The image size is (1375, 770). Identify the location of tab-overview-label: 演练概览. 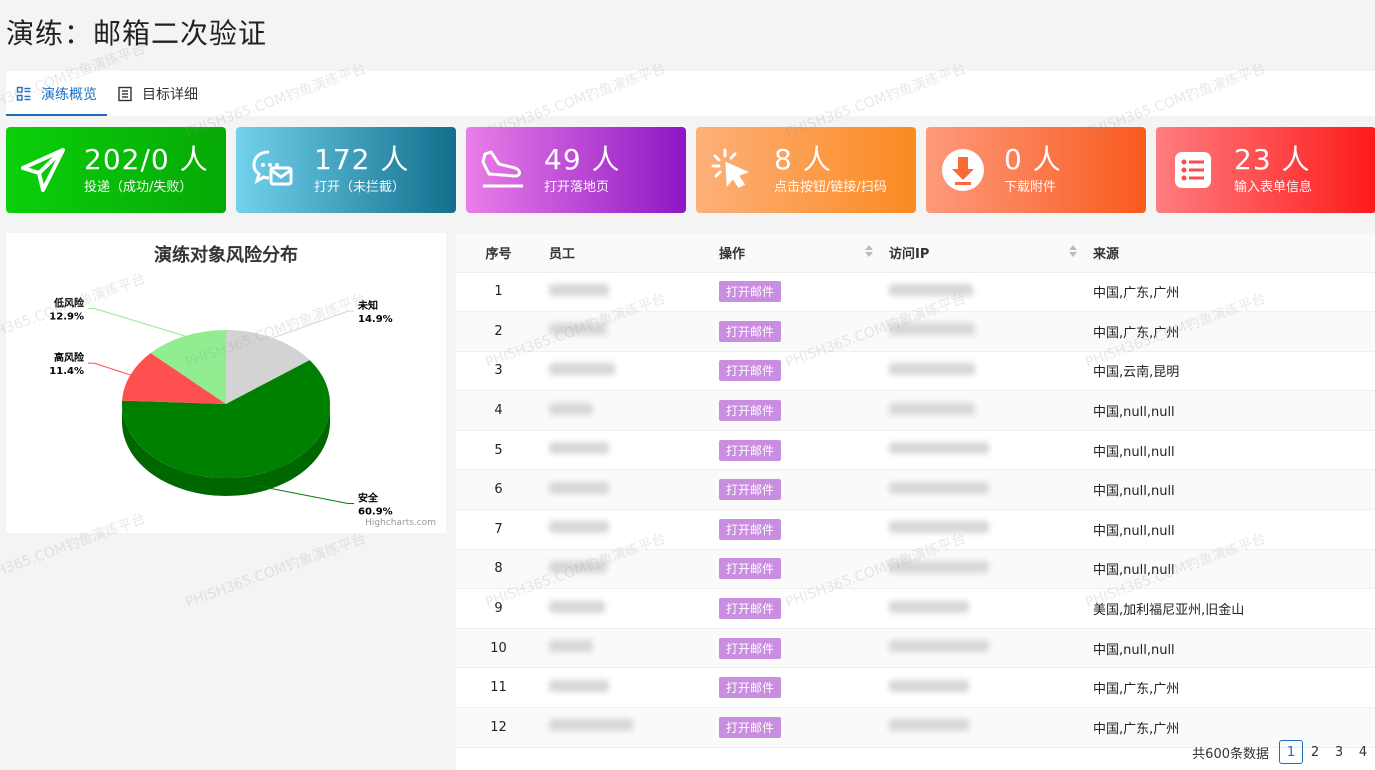
(69, 94).